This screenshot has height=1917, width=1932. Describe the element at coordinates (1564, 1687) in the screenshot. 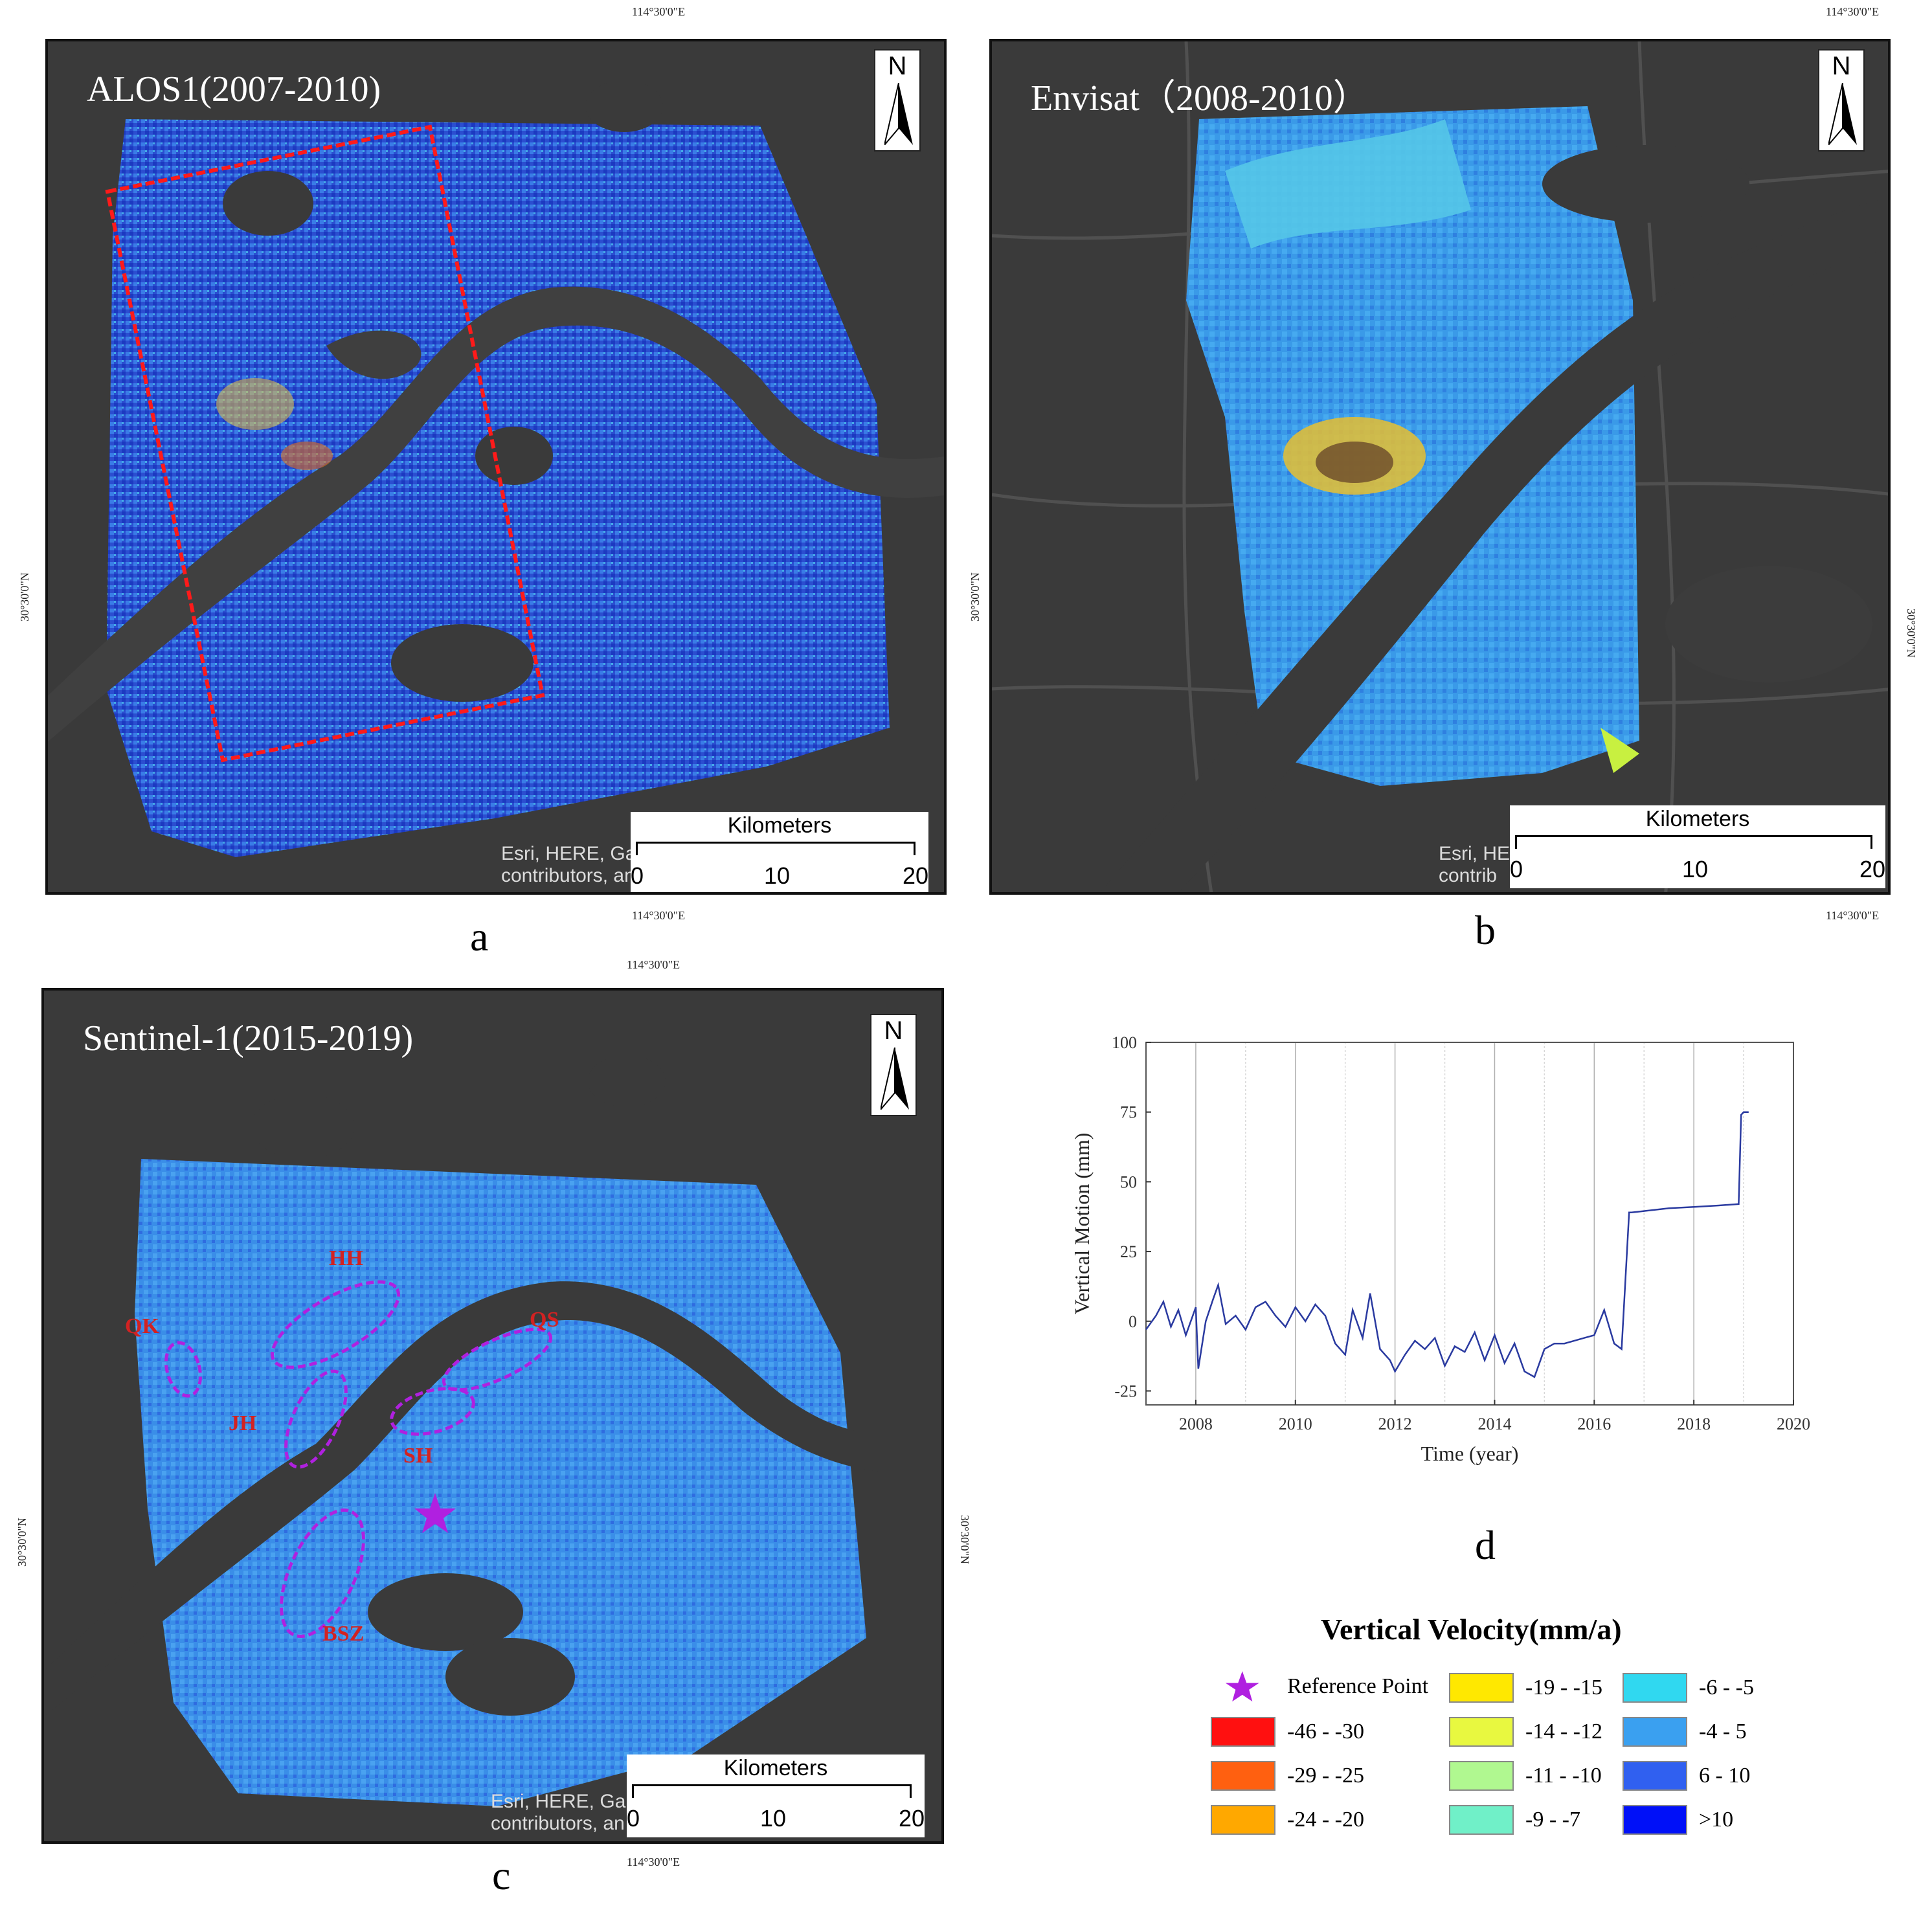

I see `legend-label: -19 - -15` at that location.